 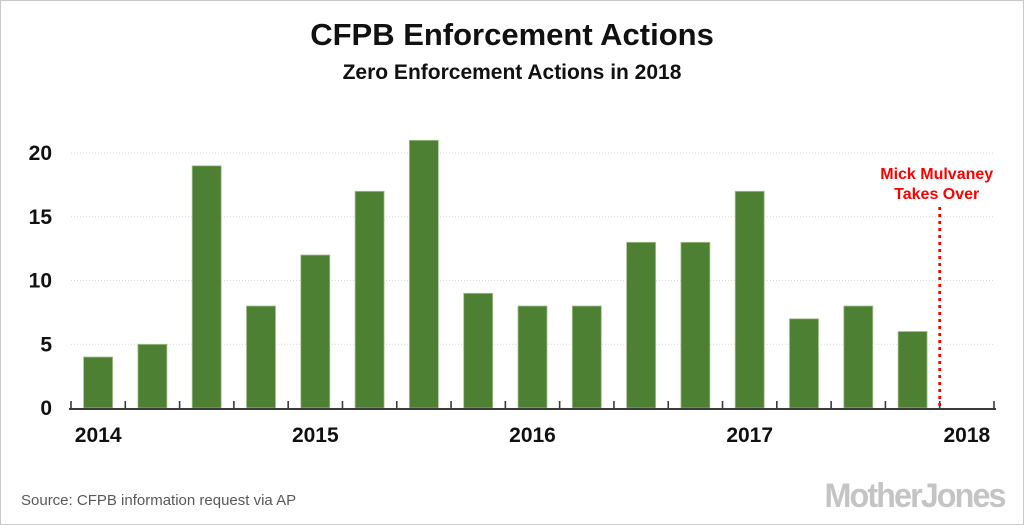 I want to click on bar-q3-2016, so click(x=641, y=325).